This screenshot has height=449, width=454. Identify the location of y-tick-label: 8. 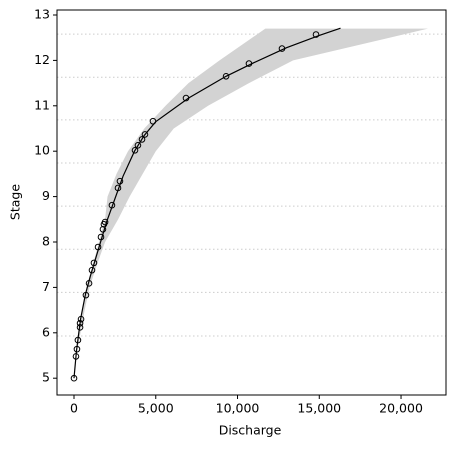
(46, 240).